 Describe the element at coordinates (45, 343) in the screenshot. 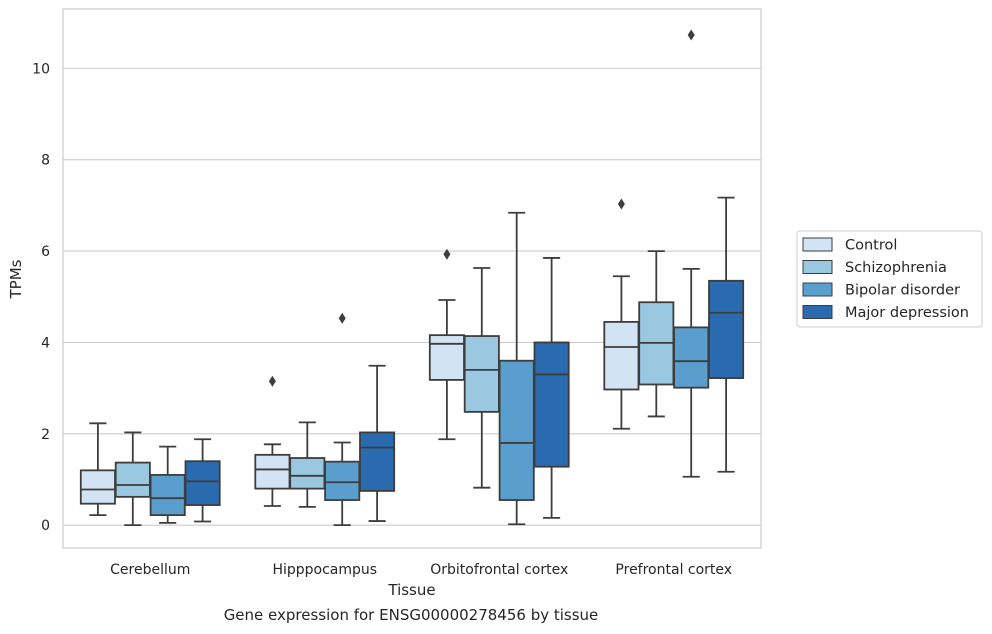

I see `y-tick-label: 4` at that location.